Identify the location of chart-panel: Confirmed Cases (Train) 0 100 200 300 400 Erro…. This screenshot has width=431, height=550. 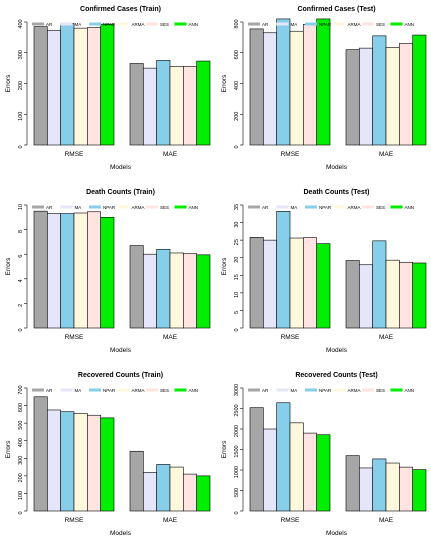
(108, 88).